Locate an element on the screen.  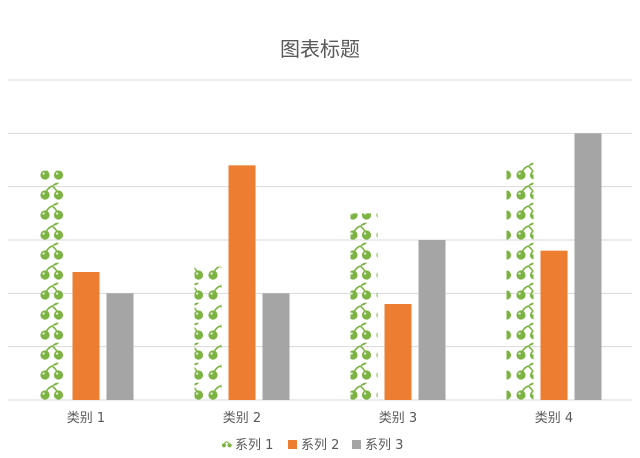
legend-label-series-2: 系列 2 is located at coordinates (320, 445).